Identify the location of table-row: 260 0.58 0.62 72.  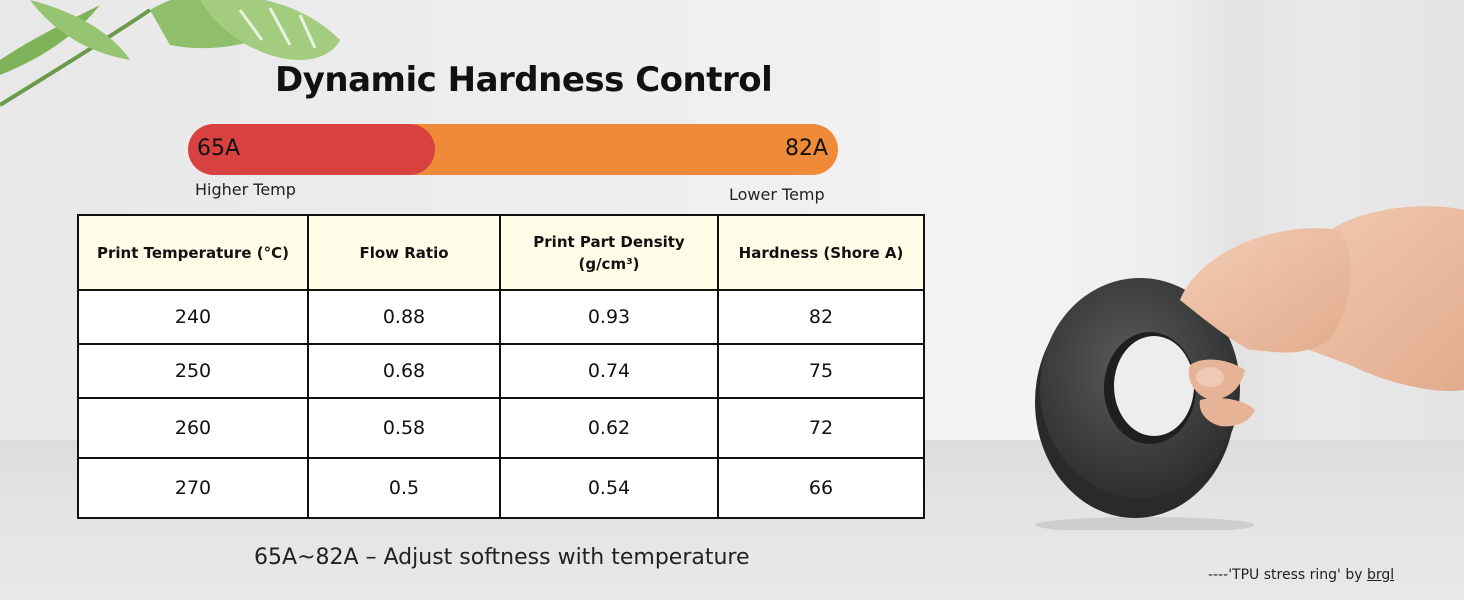
(501, 428).